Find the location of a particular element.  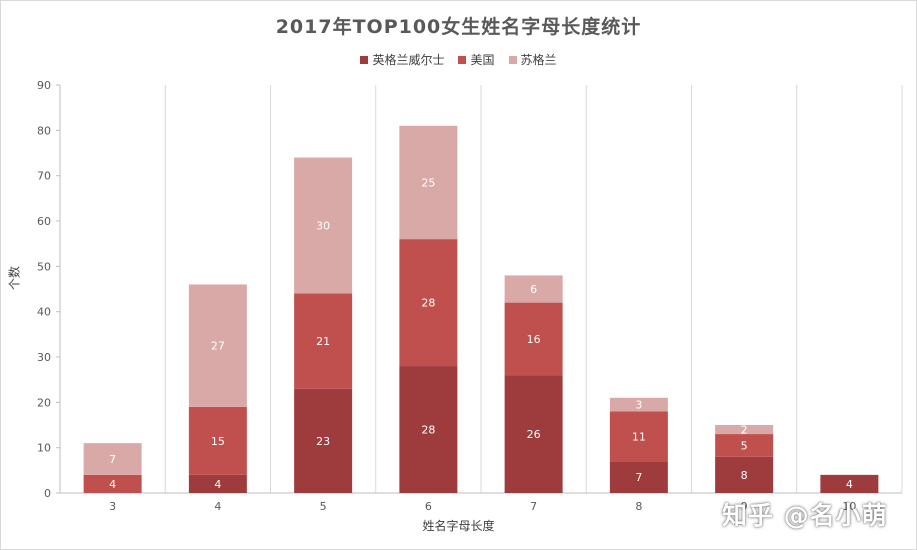

data-label: 8 is located at coordinates (744, 475).